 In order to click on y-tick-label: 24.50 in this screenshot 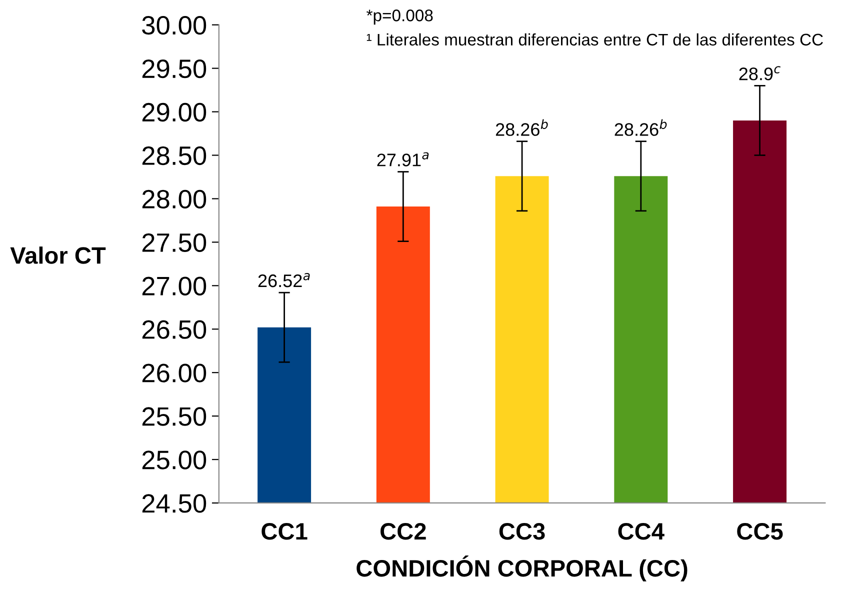, I will do `click(174, 503)`.